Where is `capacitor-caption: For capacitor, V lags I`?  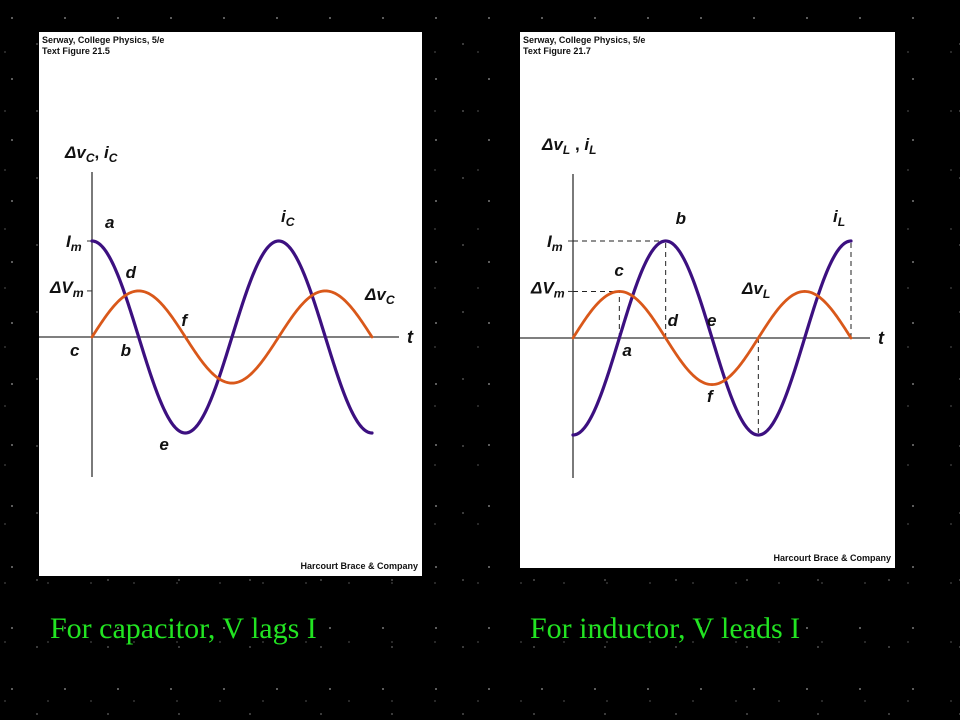 capacitor-caption: For capacitor, V lags I is located at coordinates (183, 628).